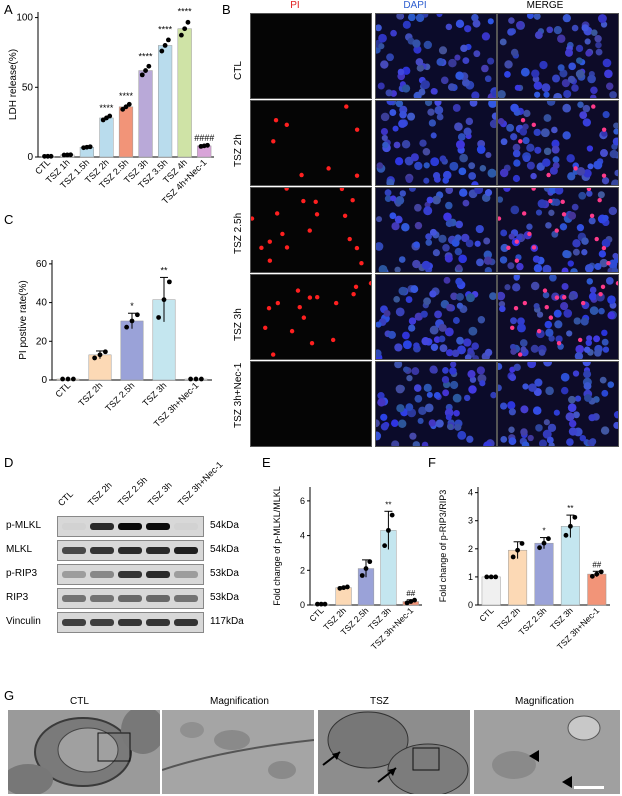  I want to click on scale-bar, so click(606, 448).